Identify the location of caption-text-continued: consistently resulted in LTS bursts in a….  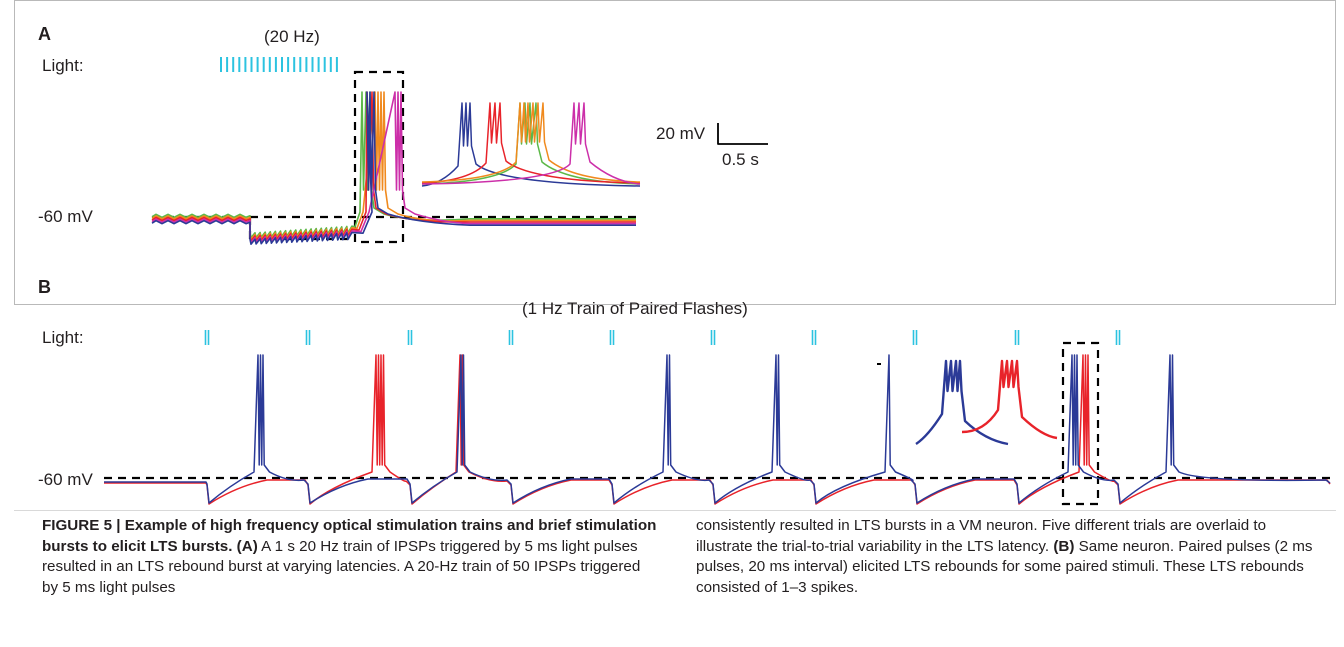
(981, 536).